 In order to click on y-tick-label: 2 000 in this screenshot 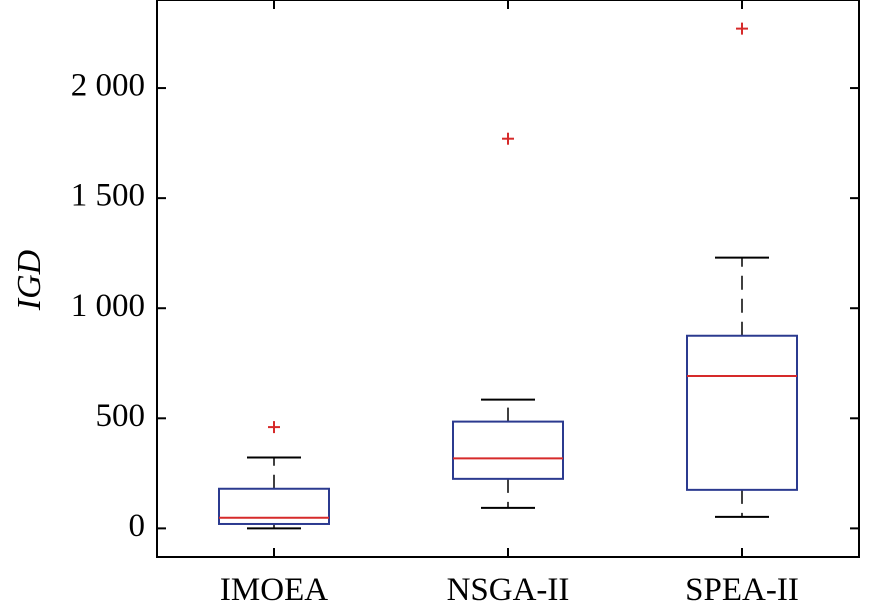, I will do `click(108, 86)`.